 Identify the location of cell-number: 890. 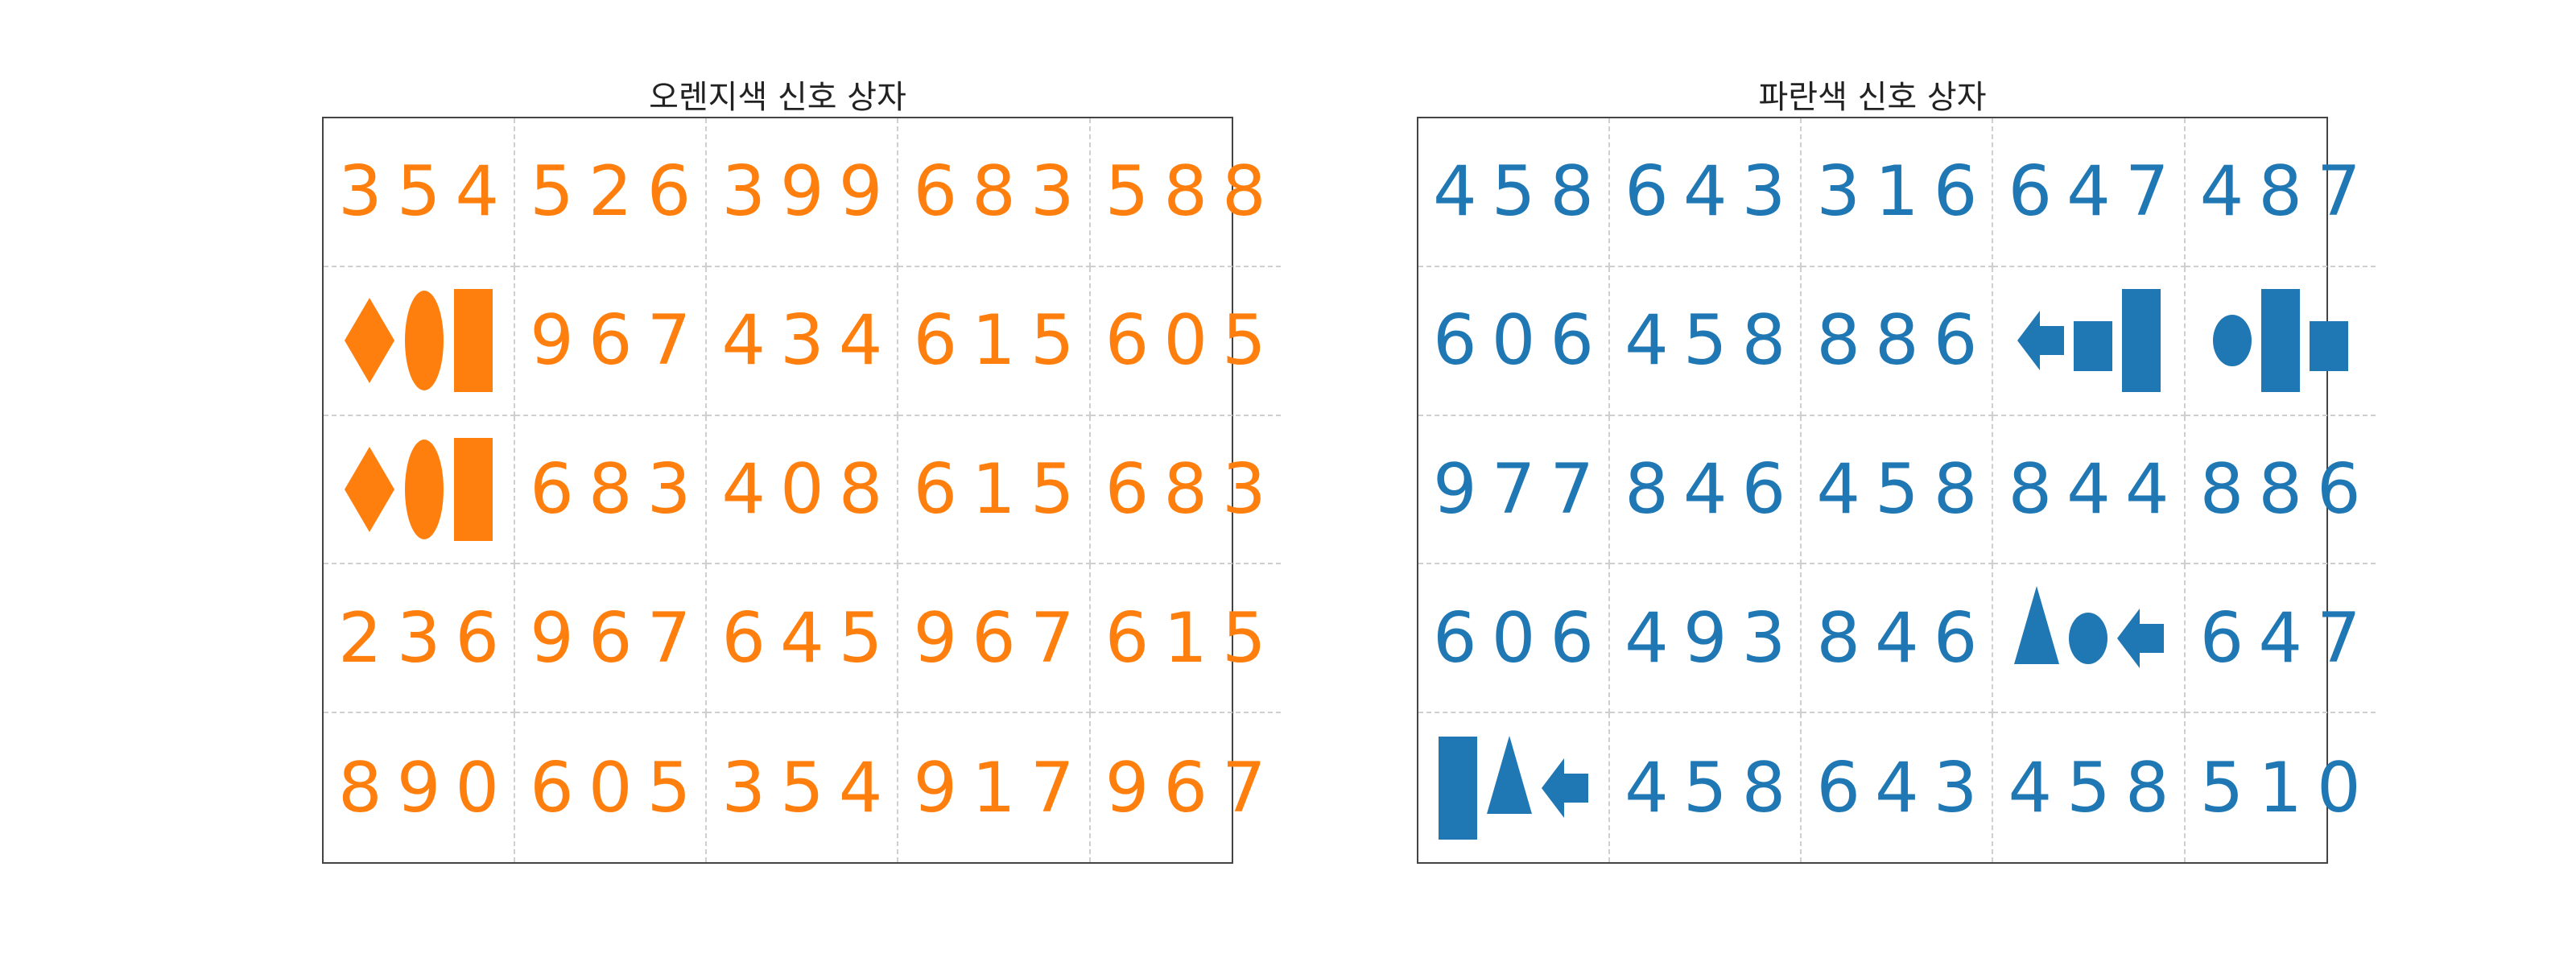
(426, 787).